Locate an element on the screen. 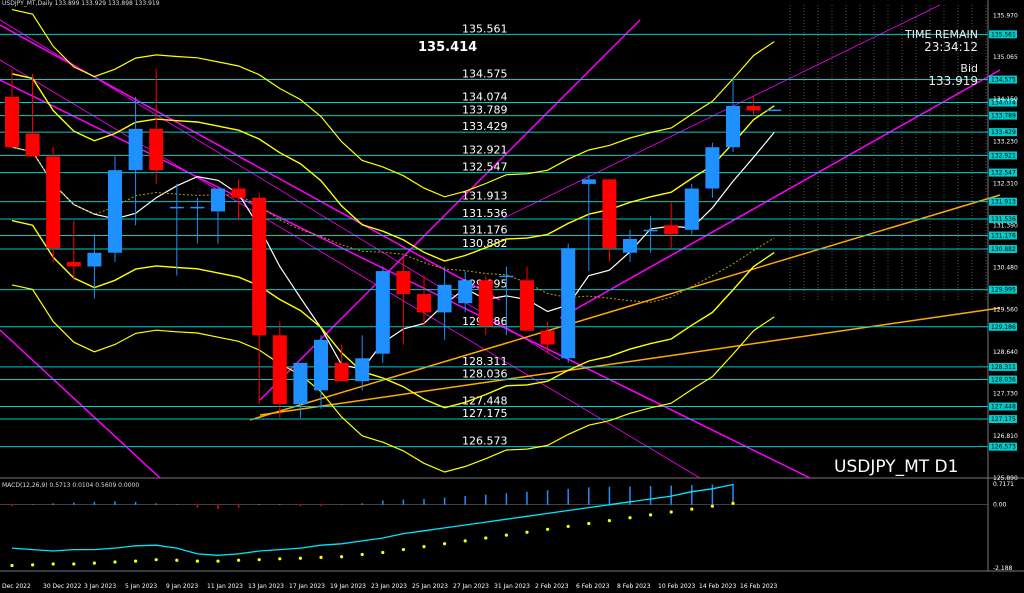 The width and height of the screenshot is (1024, 593). price-axis-tick: 134.150 is located at coordinates (1005, 99).